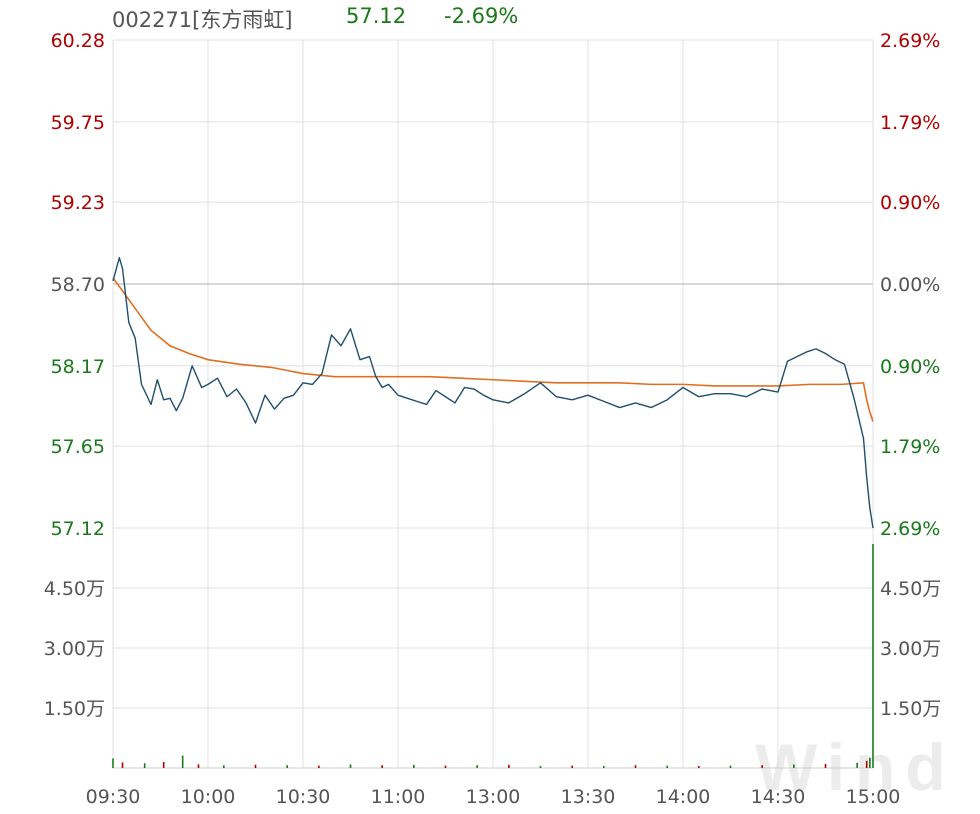 The image size is (980, 814). I want to click on volume-tick-label-right: 4.50万, so click(910, 589).